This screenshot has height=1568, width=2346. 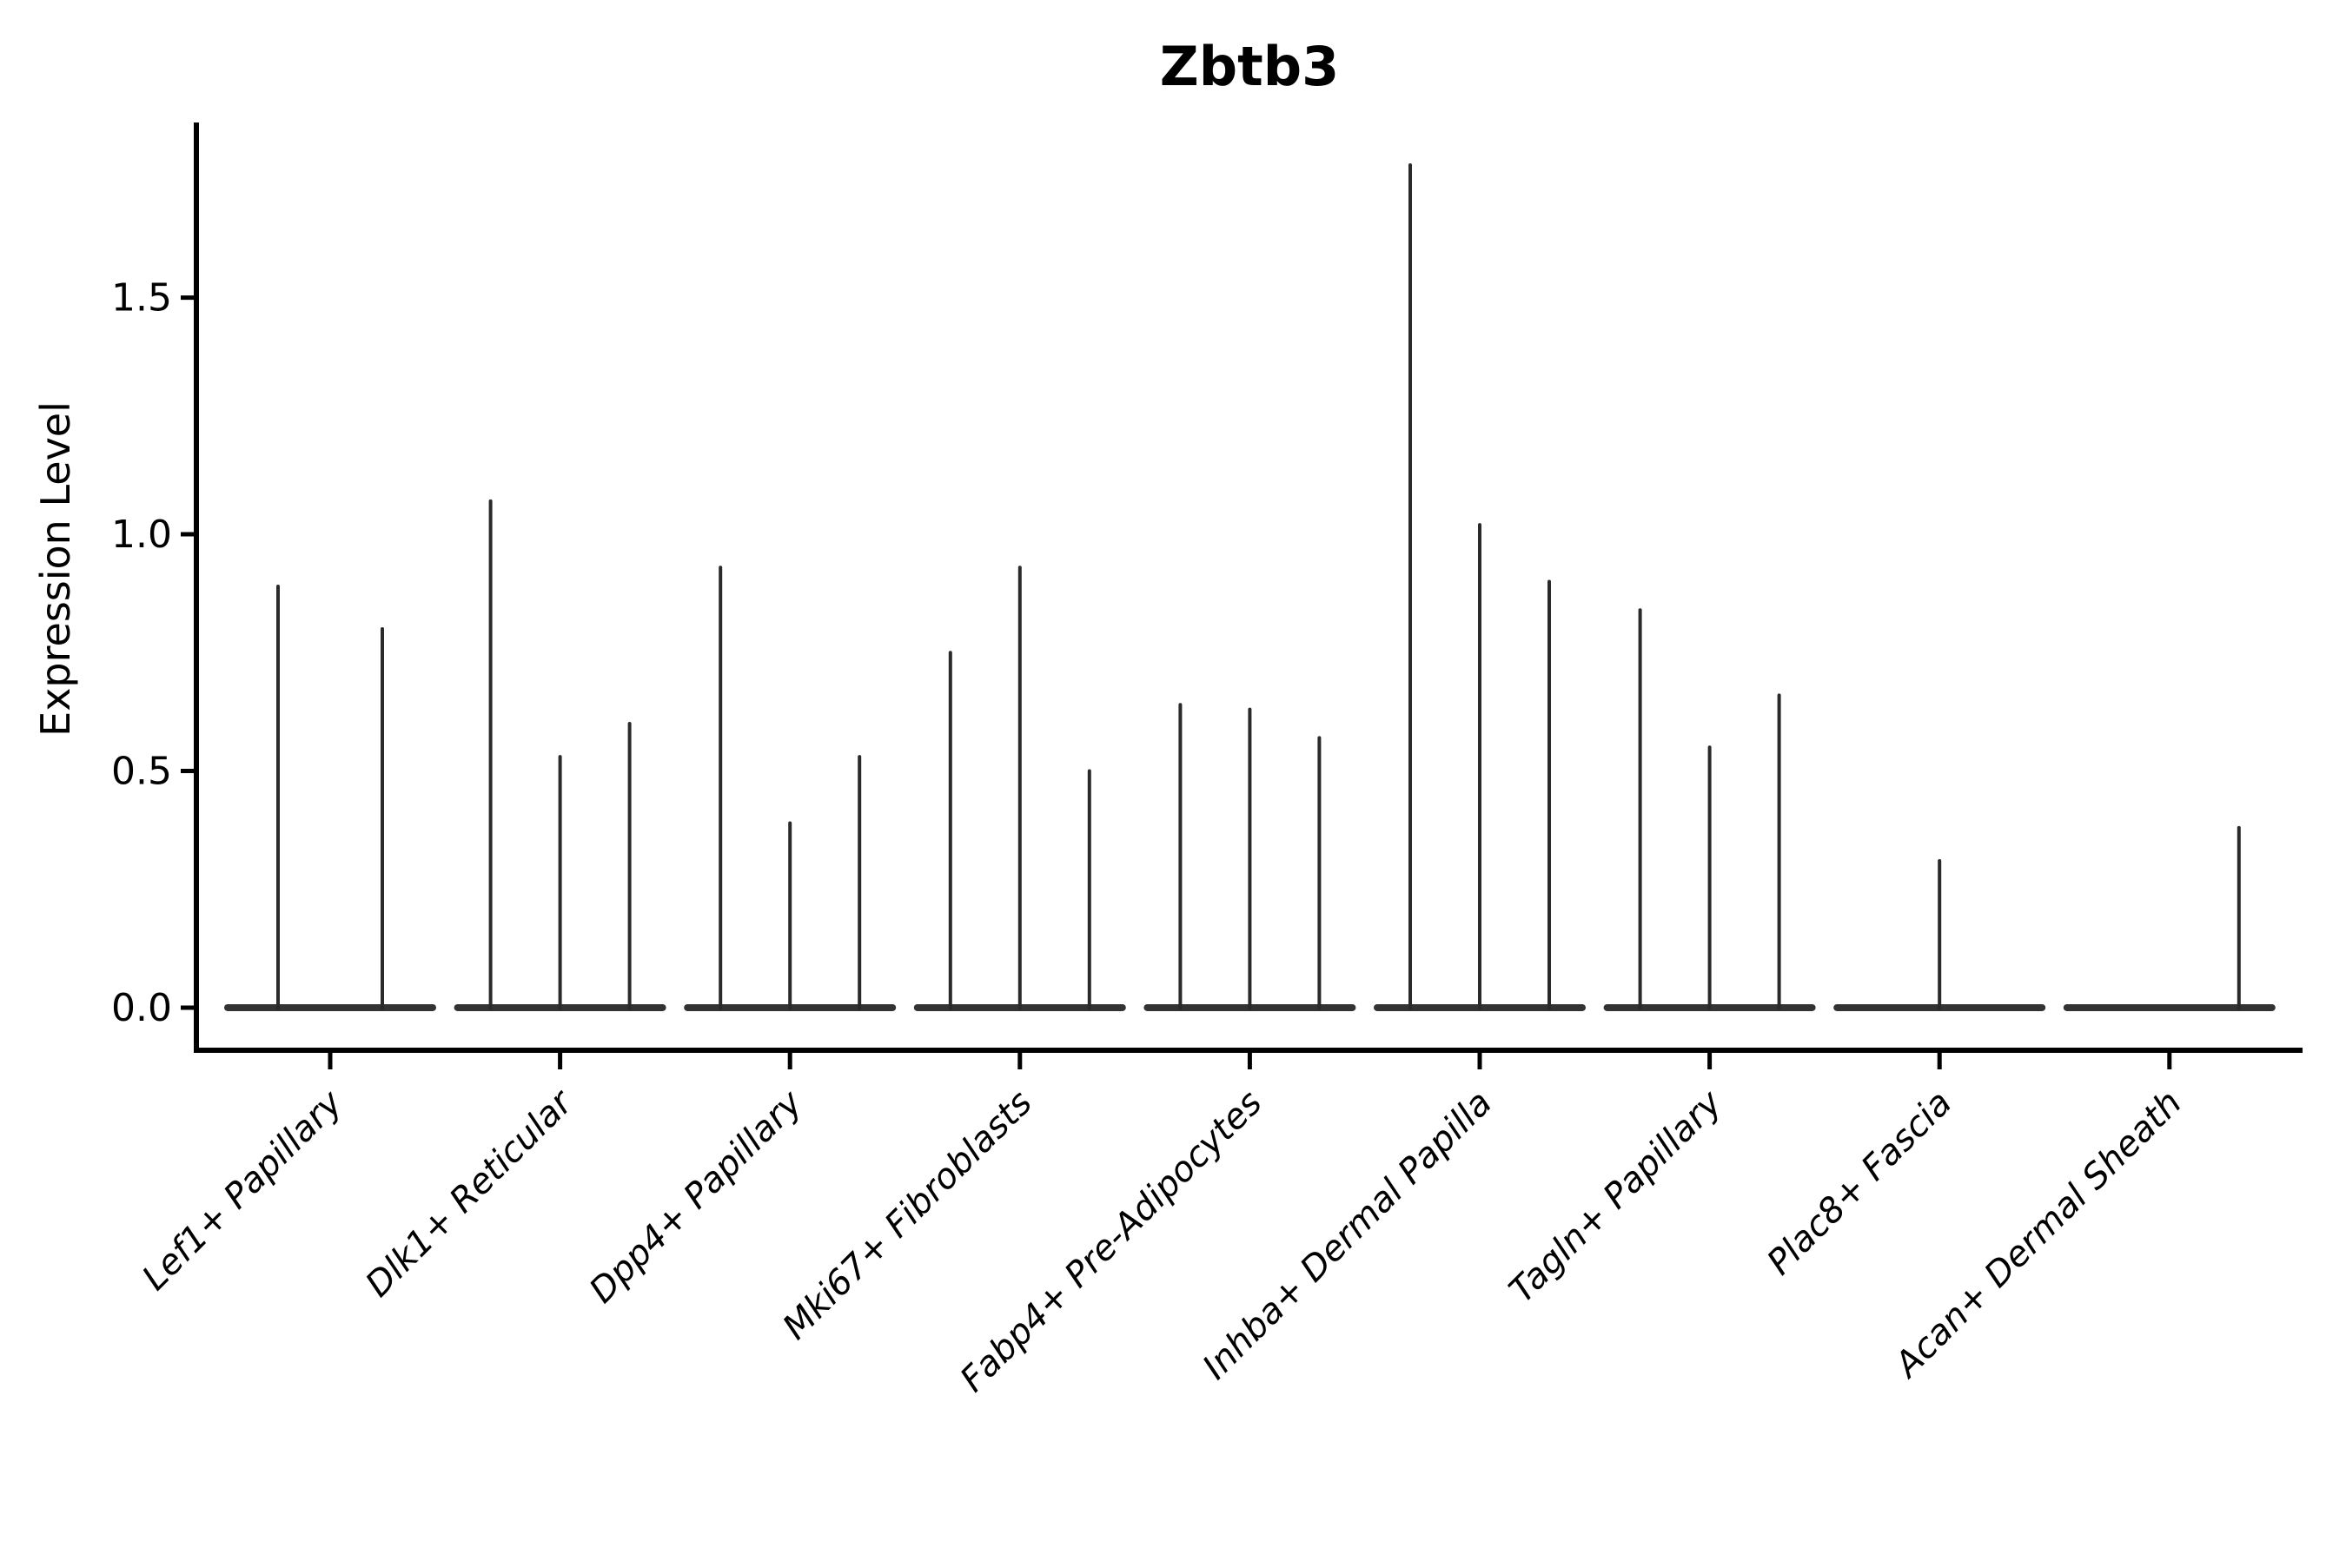 I want to click on y-tick-label: 0.5, so click(x=142, y=772).